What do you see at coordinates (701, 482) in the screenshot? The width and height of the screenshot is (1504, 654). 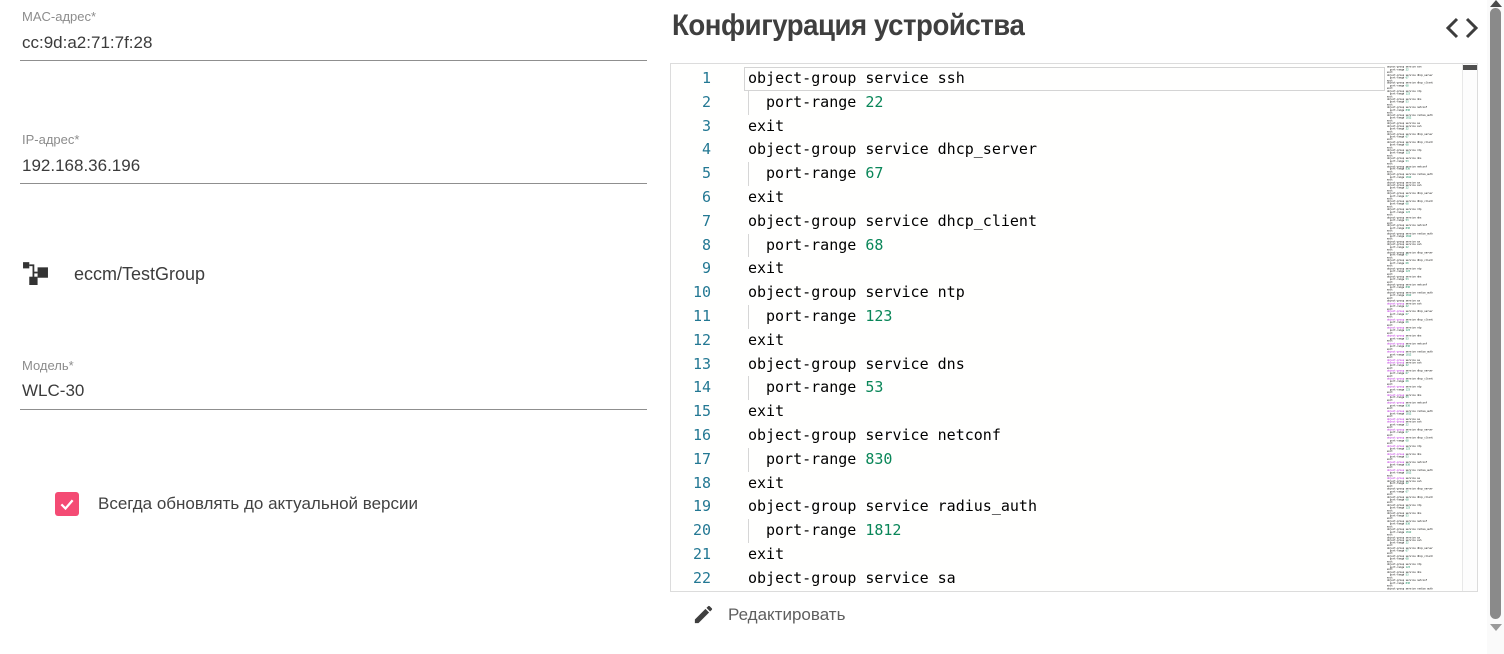 I see `line-number: 18` at bounding box center [701, 482].